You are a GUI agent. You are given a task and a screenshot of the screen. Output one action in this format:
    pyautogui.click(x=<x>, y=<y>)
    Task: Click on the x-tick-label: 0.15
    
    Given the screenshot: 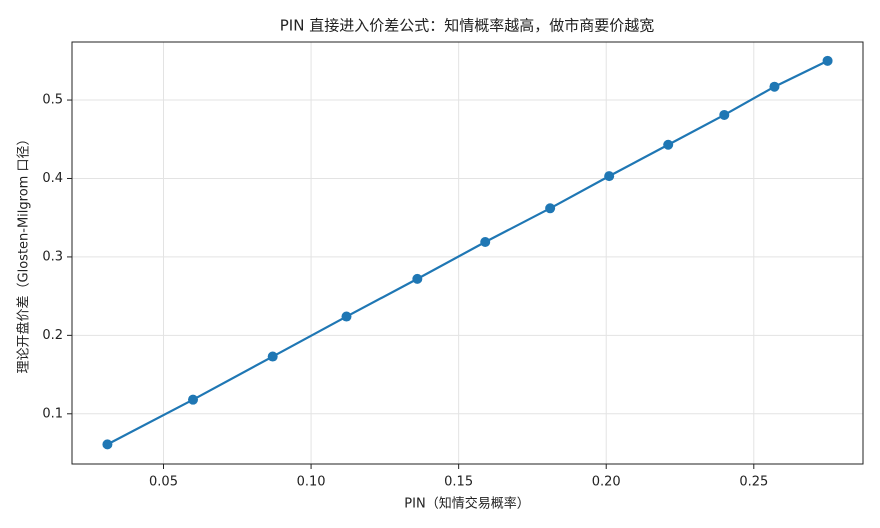 What is the action you would take?
    pyautogui.click(x=458, y=482)
    